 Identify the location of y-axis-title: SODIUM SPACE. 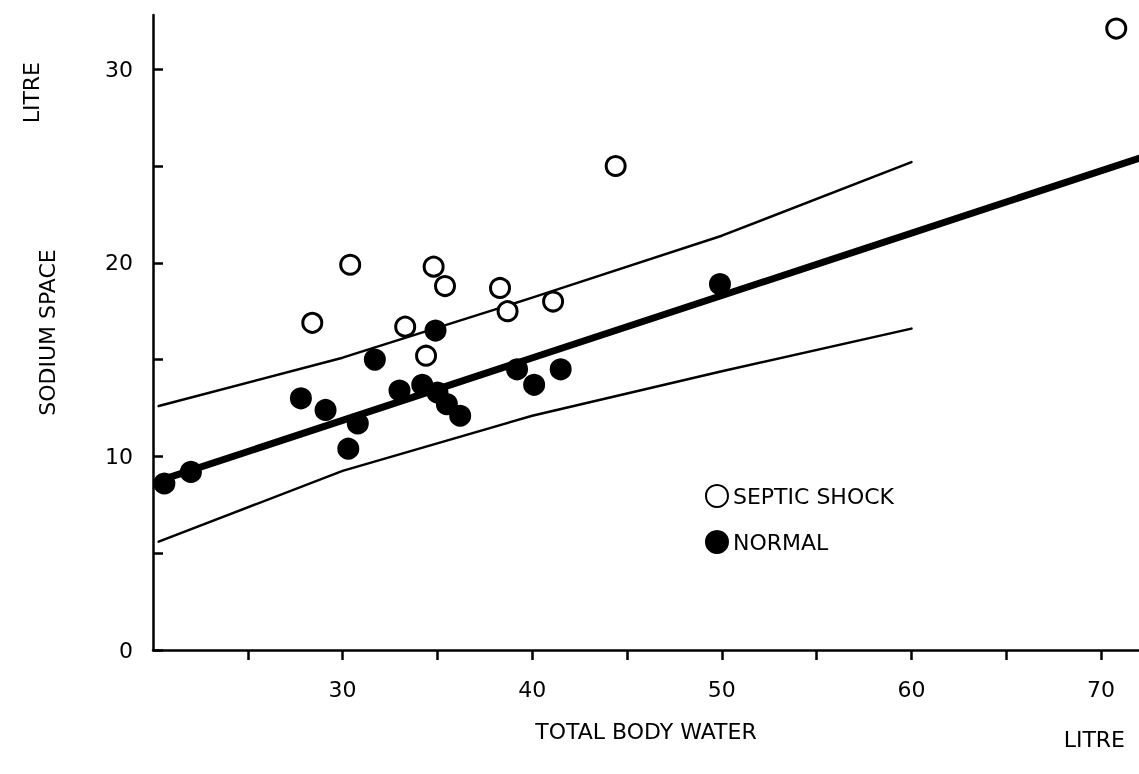
(47, 332).